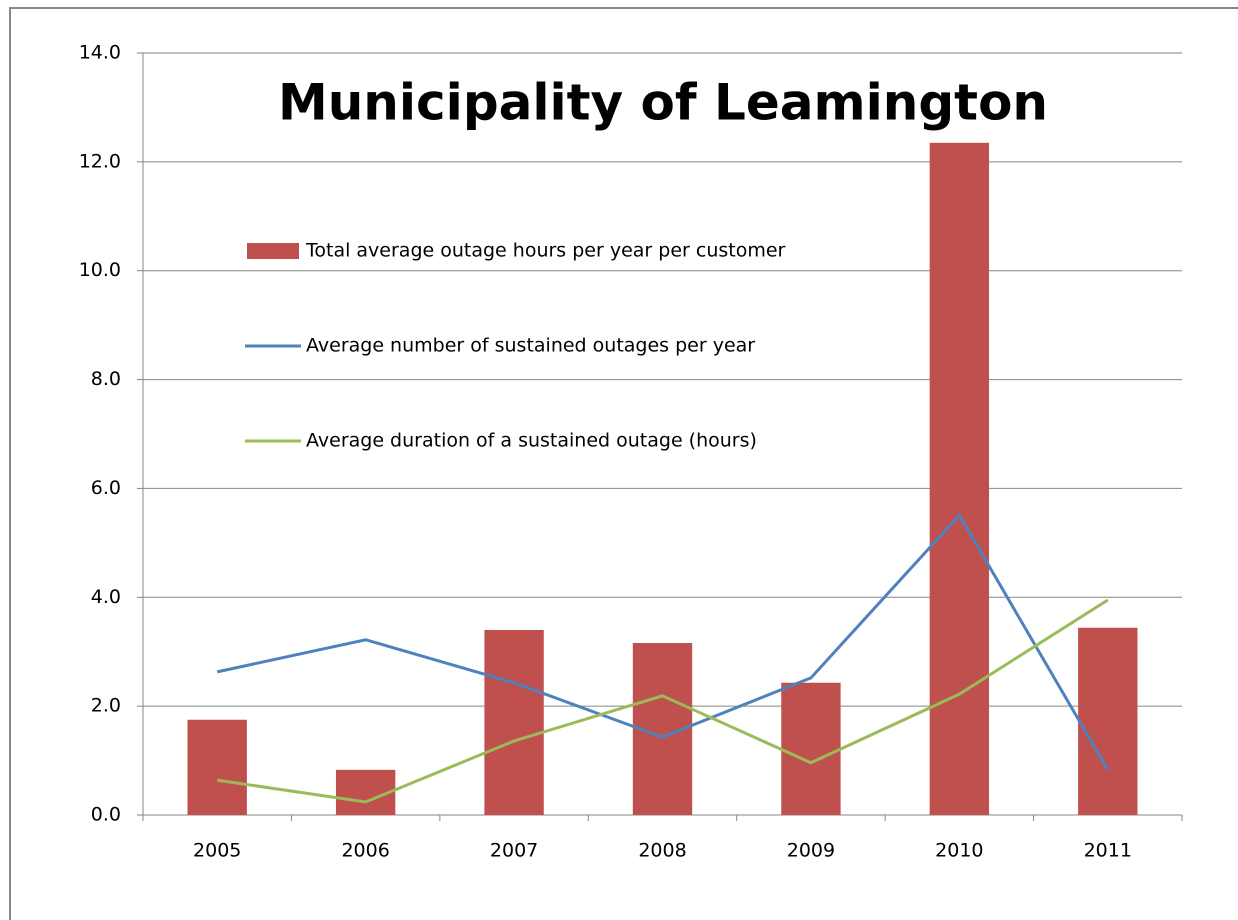 Image resolution: width=1238 pixels, height=920 pixels. What do you see at coordinates (217, 851) in the screenshot?
I see `x-tick-label: 2005` at bounding box center [217, 851].